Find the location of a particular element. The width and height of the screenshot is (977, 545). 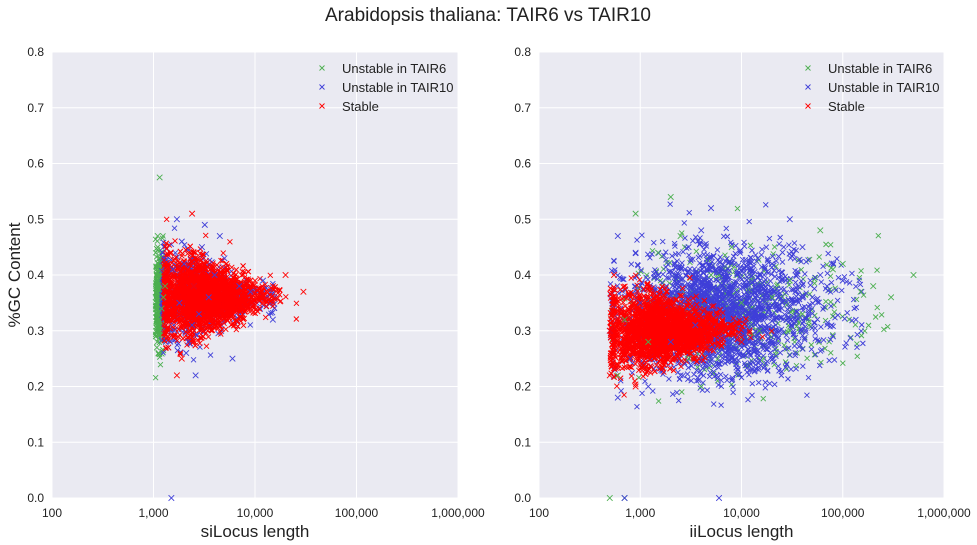

y-tick-label: 0.2 is located at coordinates (522, 387).